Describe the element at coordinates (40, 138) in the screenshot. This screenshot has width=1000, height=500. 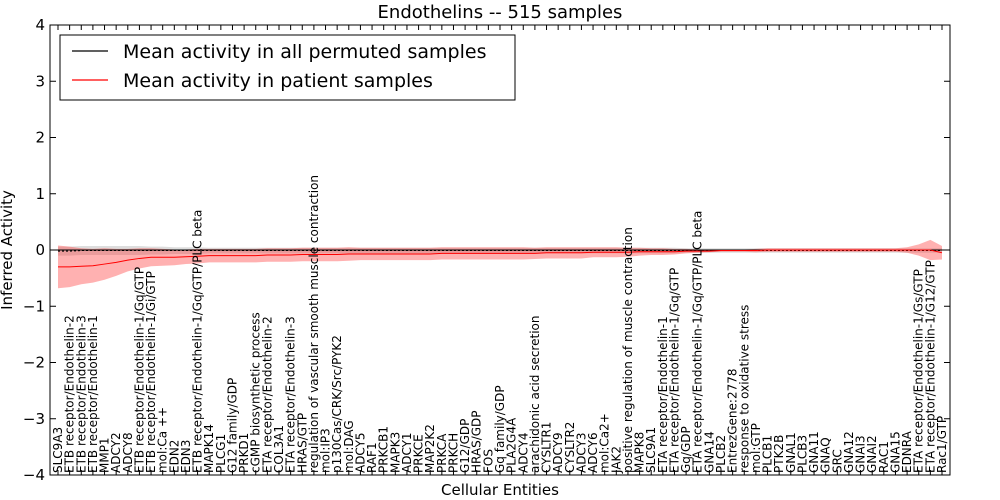
I see `y-tick-label: 2` at that location.